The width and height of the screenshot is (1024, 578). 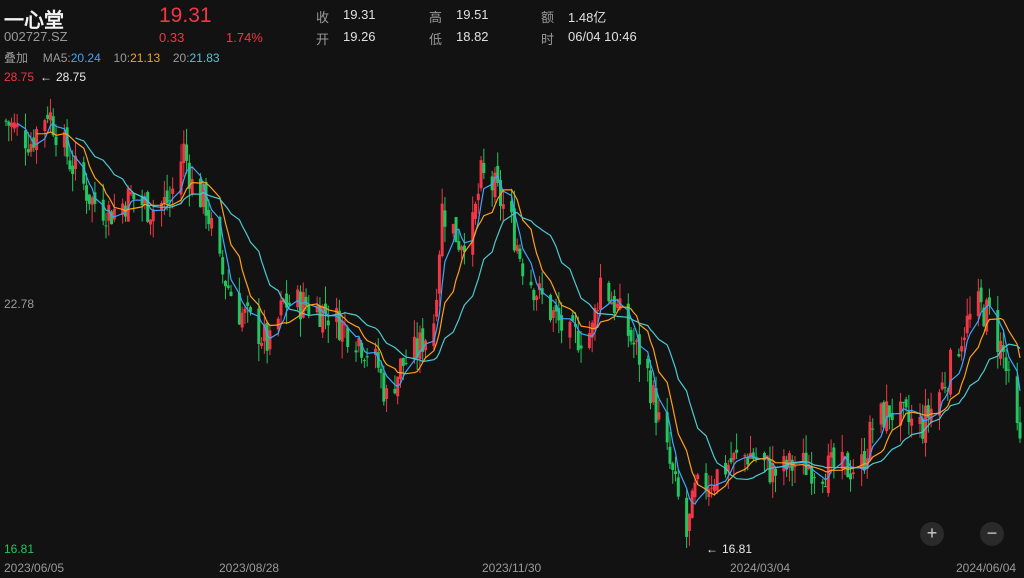 What do you see at coordinates (436, 39) in the screenshot?
I see `stat-low-label: 低` at bounding box center [436, 39].